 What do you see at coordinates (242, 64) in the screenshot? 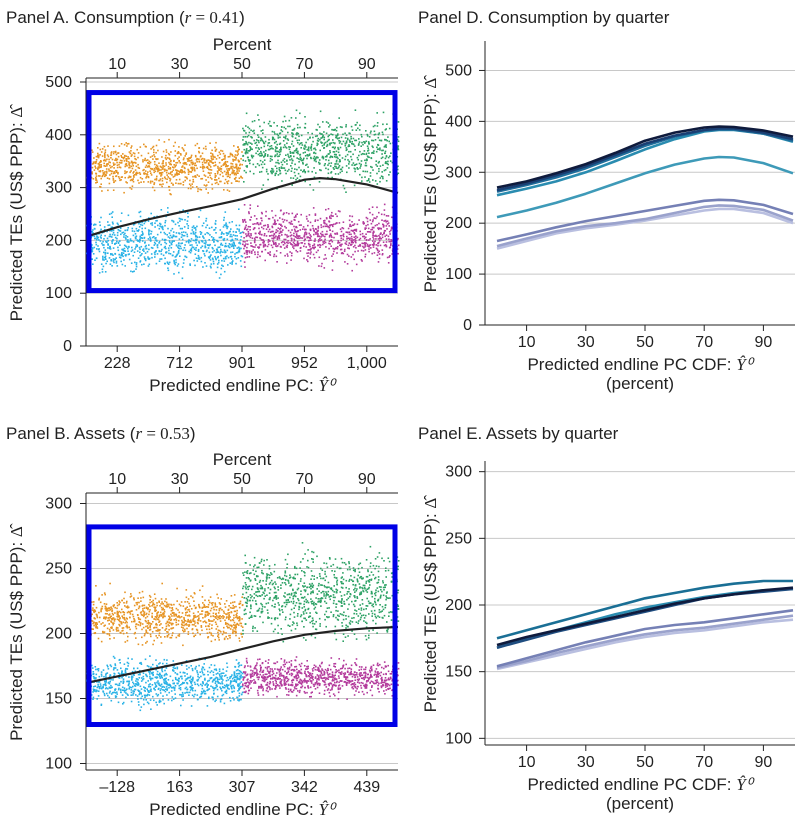
I see `top-tick-label-A: 50` at bounding box center [242, 64].